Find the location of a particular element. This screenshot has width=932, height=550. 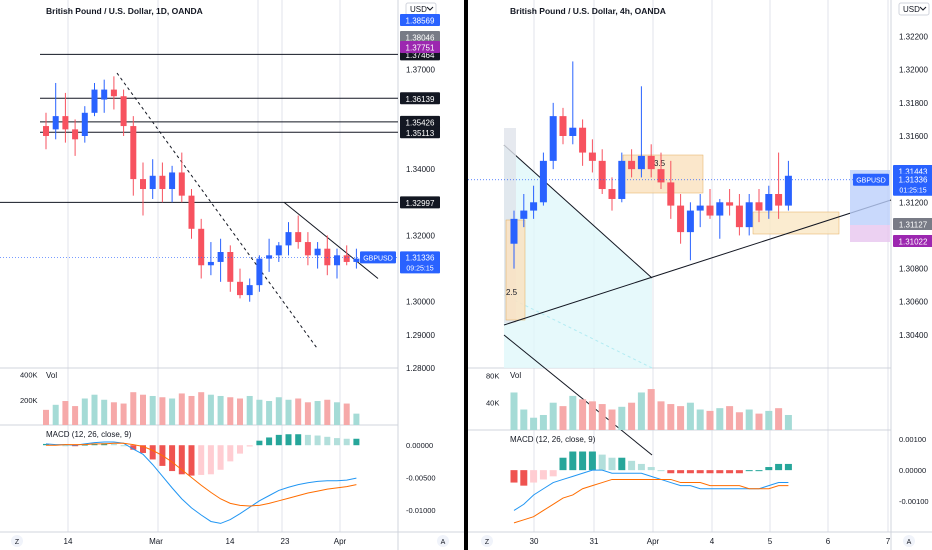

price-tick-label: 1.30800 is located at coordinates (913, 269).